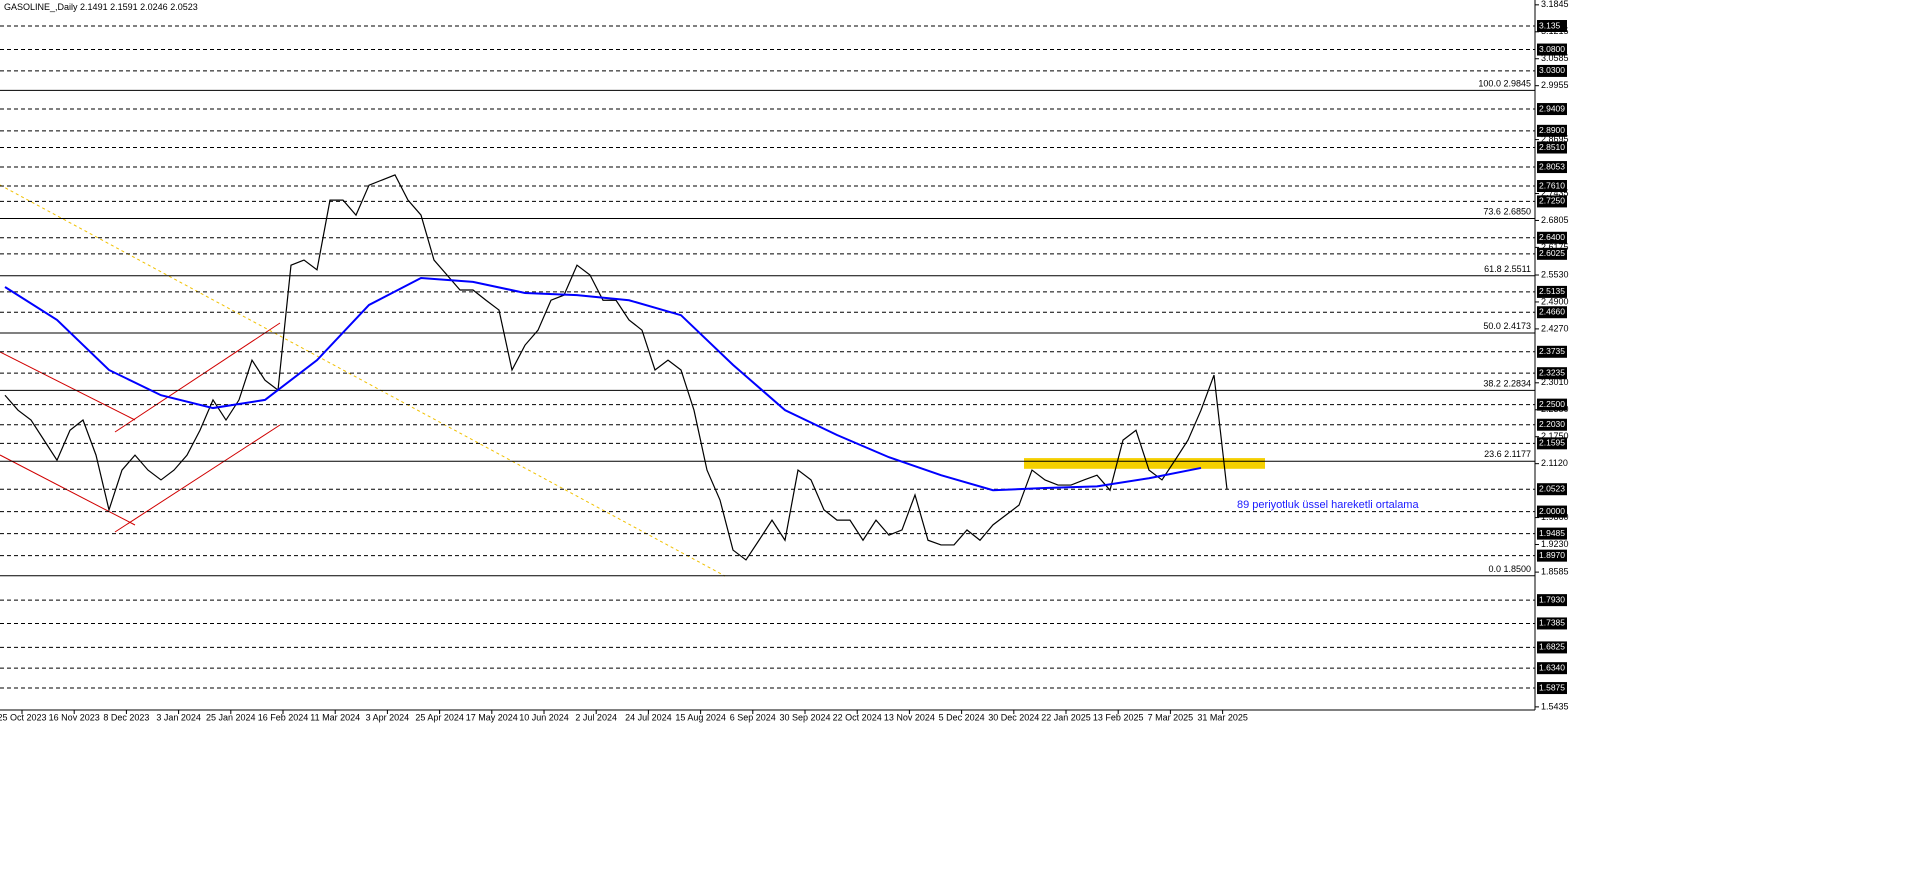 The height and width of the screenshot is (888, 1916). I want to click on fib-price: 2.5511, so click(1517, 269).